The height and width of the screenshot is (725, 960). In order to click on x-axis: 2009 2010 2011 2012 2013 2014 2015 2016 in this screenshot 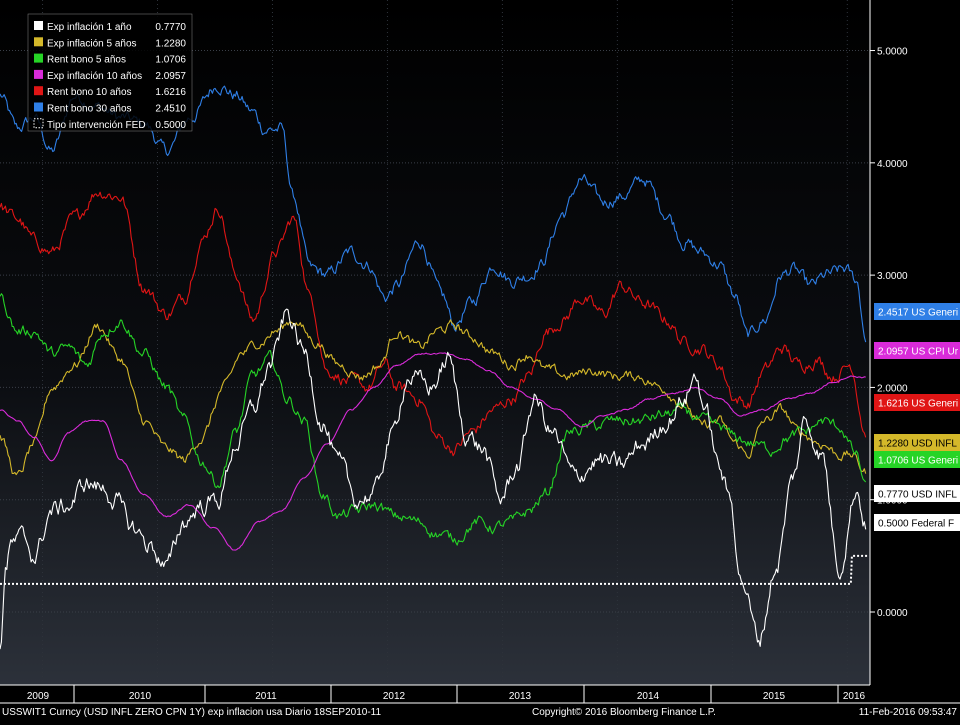, I will do `click(480, 694)`.